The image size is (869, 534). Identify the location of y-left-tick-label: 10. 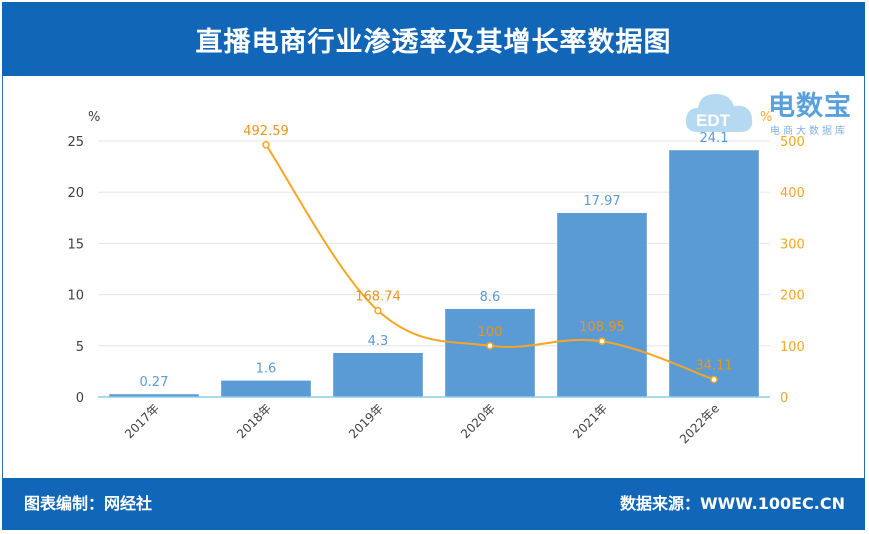
(75, 296).